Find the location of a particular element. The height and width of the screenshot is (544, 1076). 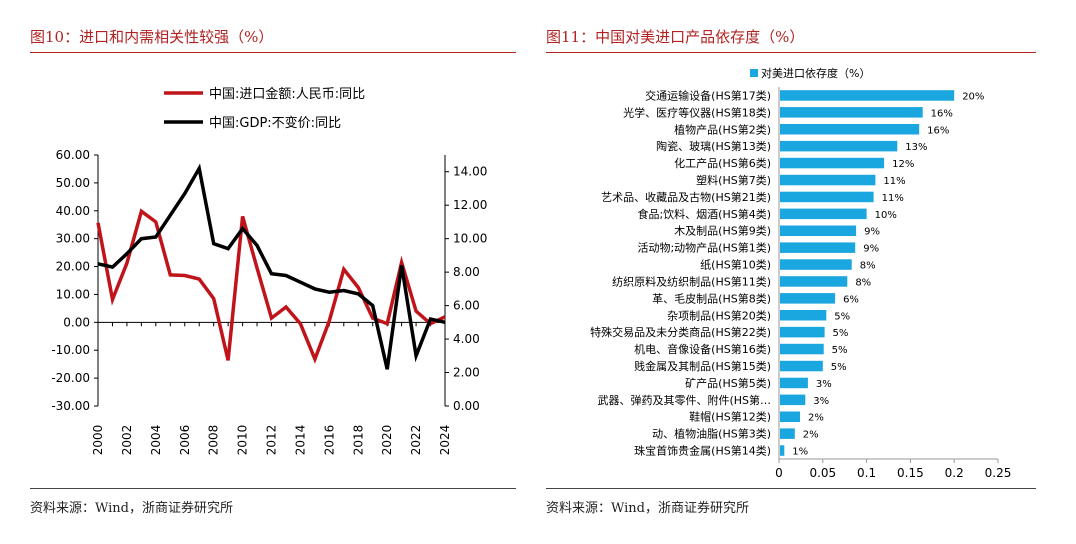

category-label: 贱金属及其制品(HS第15类) is located at coordinates (702, 366).